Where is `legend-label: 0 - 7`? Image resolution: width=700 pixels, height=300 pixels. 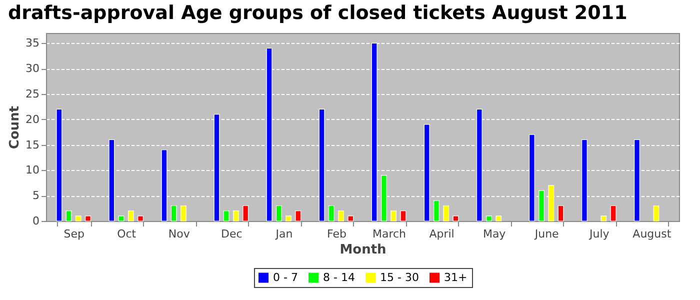 legend-label: 0 - 7 is located at coordinates (285, 277).